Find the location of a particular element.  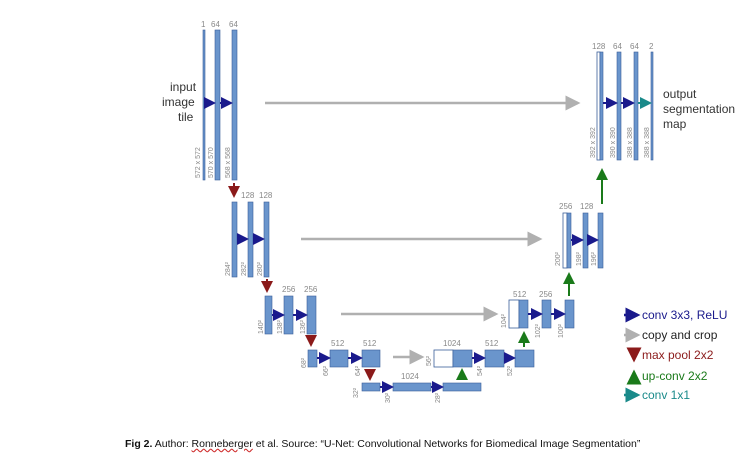

legend-label: conv 1x1 is located at coordinates (666, 395).